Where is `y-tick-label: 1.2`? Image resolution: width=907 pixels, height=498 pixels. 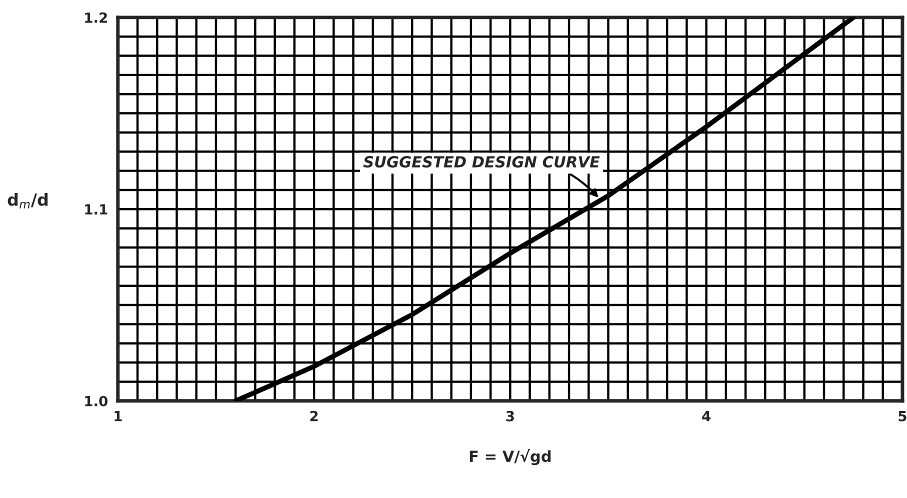 y-tick-label: 1.2 is located at coordinates (96, 17).